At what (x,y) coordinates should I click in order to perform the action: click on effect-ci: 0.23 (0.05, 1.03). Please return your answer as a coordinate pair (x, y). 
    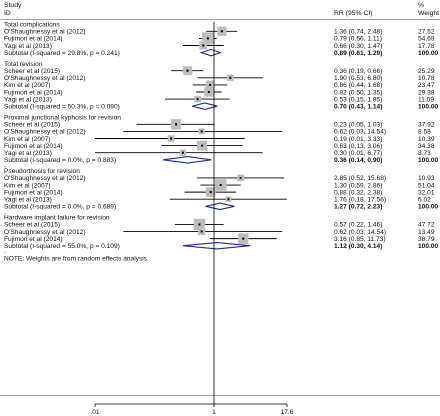
    Looking at the image, I should click on (358, 125).